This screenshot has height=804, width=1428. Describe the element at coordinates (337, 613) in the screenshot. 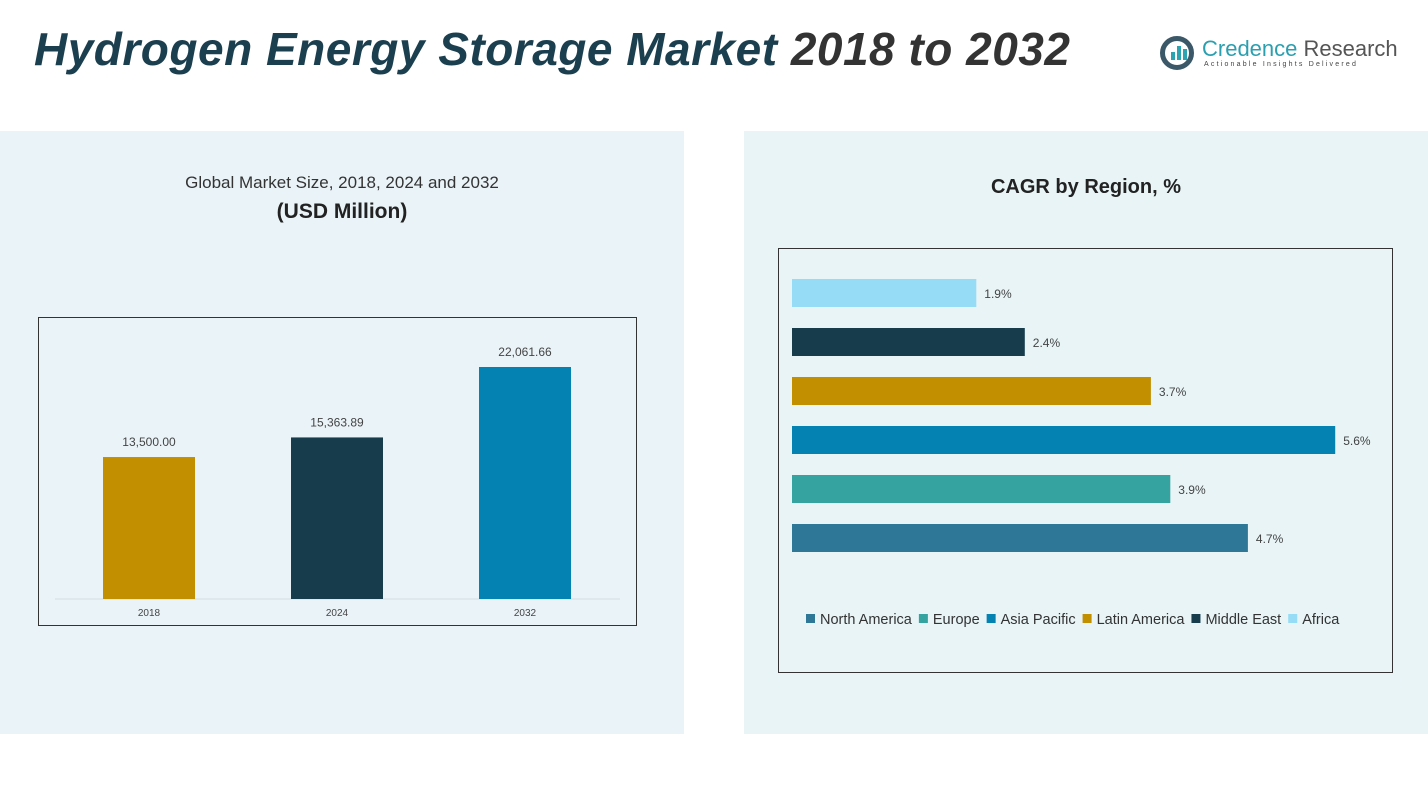

I see `x-tick-label: 2024` at that location.